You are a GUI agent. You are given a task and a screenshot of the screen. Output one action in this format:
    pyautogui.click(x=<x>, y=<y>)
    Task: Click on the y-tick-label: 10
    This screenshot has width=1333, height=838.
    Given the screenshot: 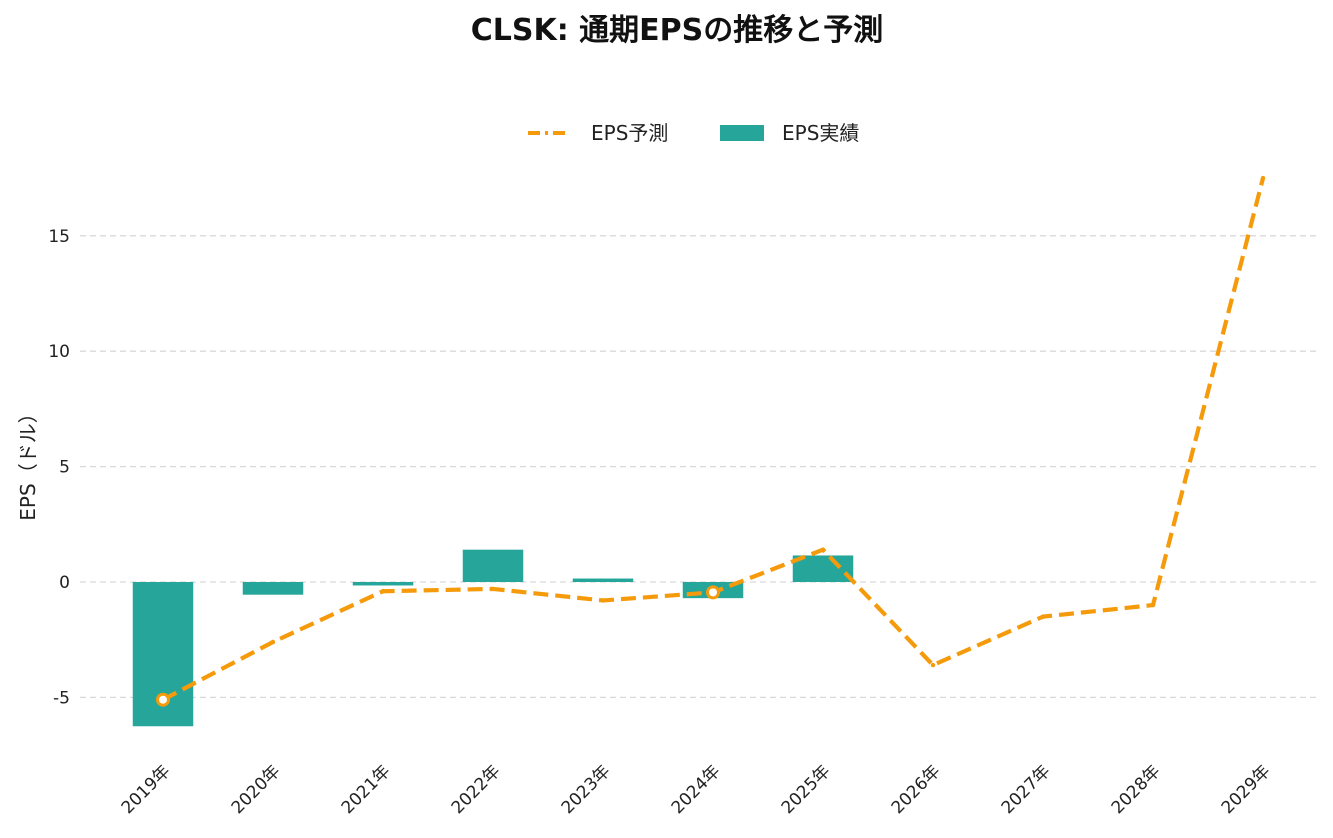 What is the action you would take?
    pyautogui.click(x=59, y=352)
    